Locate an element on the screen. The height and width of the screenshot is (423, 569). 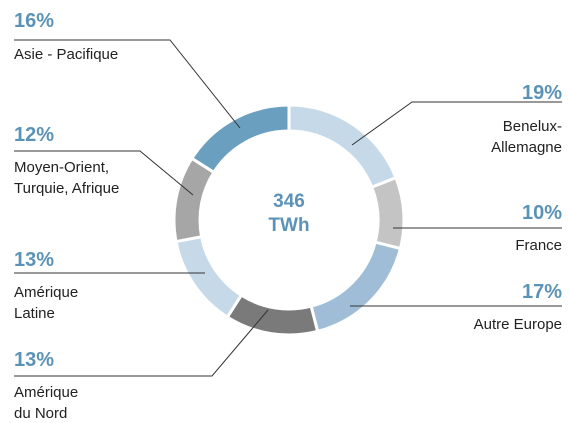
category-label: Autre Europe is located at coordinates (517, 324).